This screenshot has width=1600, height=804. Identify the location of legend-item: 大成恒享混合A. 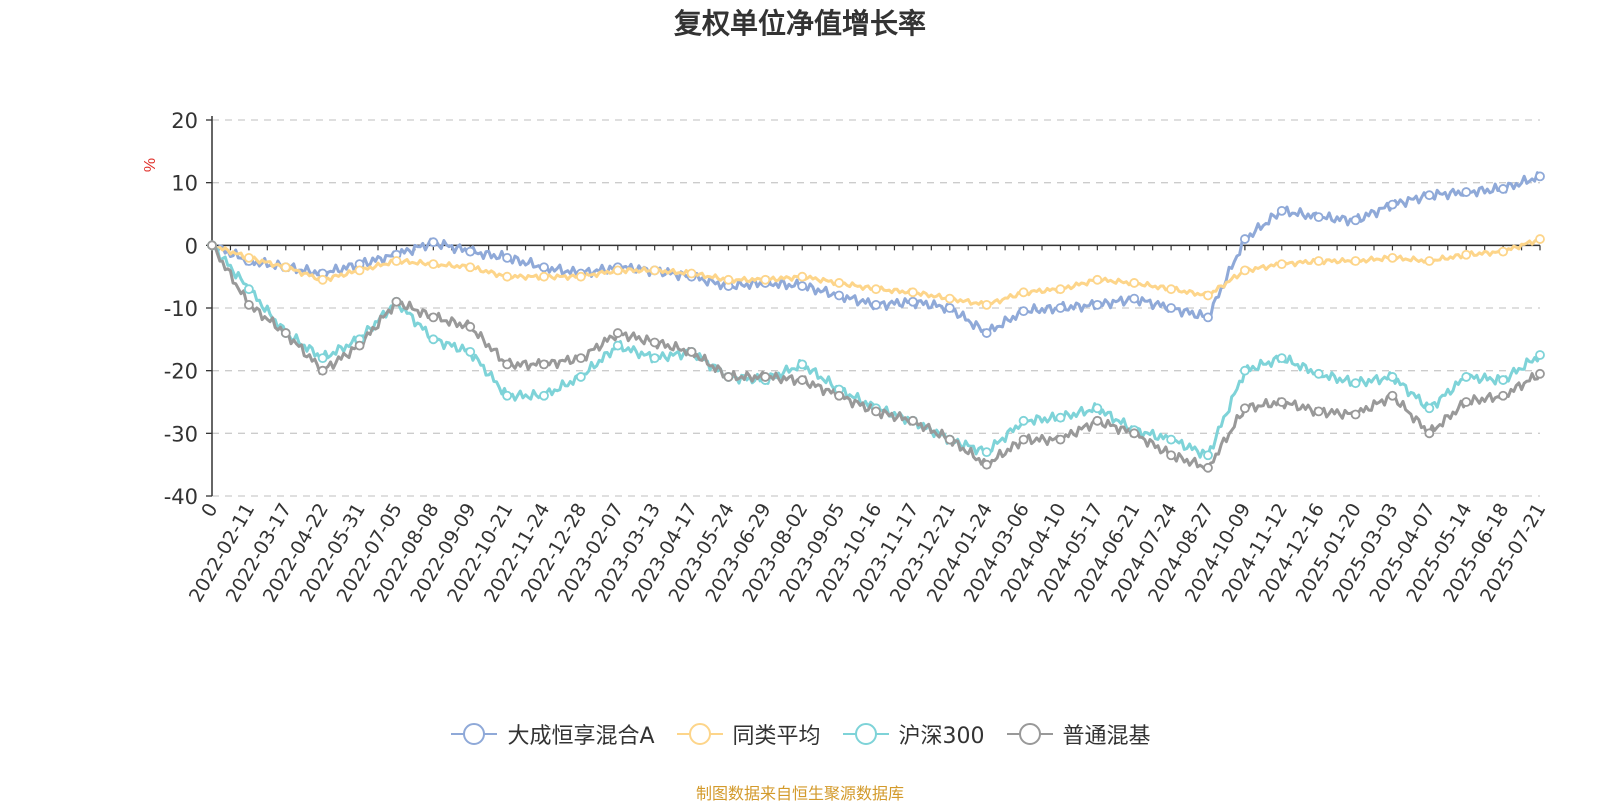
(552, 734).